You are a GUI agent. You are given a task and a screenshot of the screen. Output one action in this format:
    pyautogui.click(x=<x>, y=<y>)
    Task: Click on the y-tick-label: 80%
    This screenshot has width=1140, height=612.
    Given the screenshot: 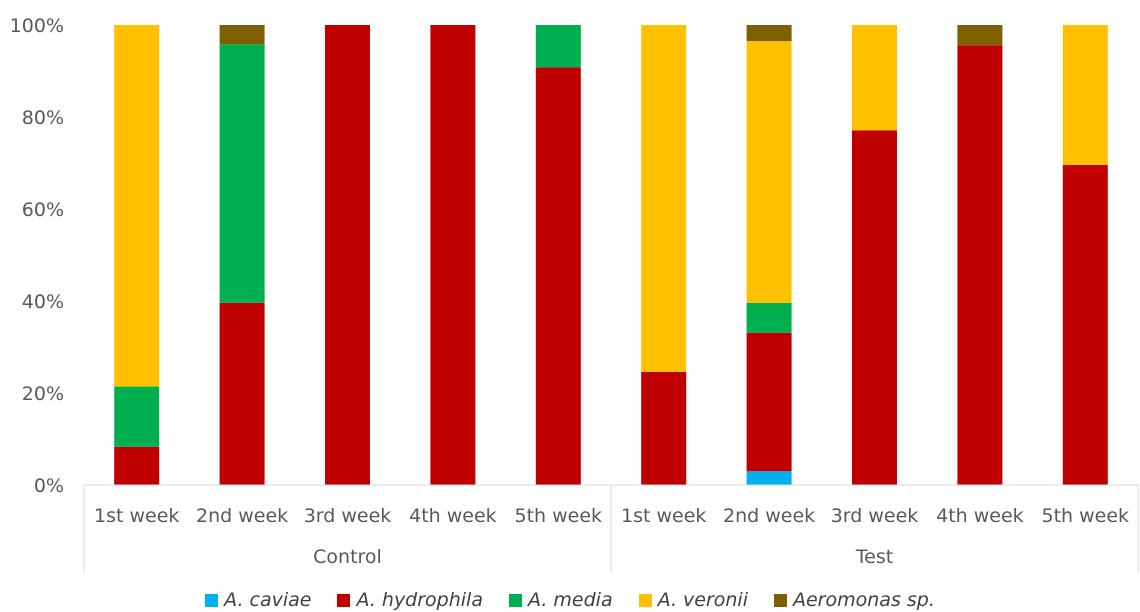 What is the action you would take?
    pyautogui.click(x=43, y=118)
    